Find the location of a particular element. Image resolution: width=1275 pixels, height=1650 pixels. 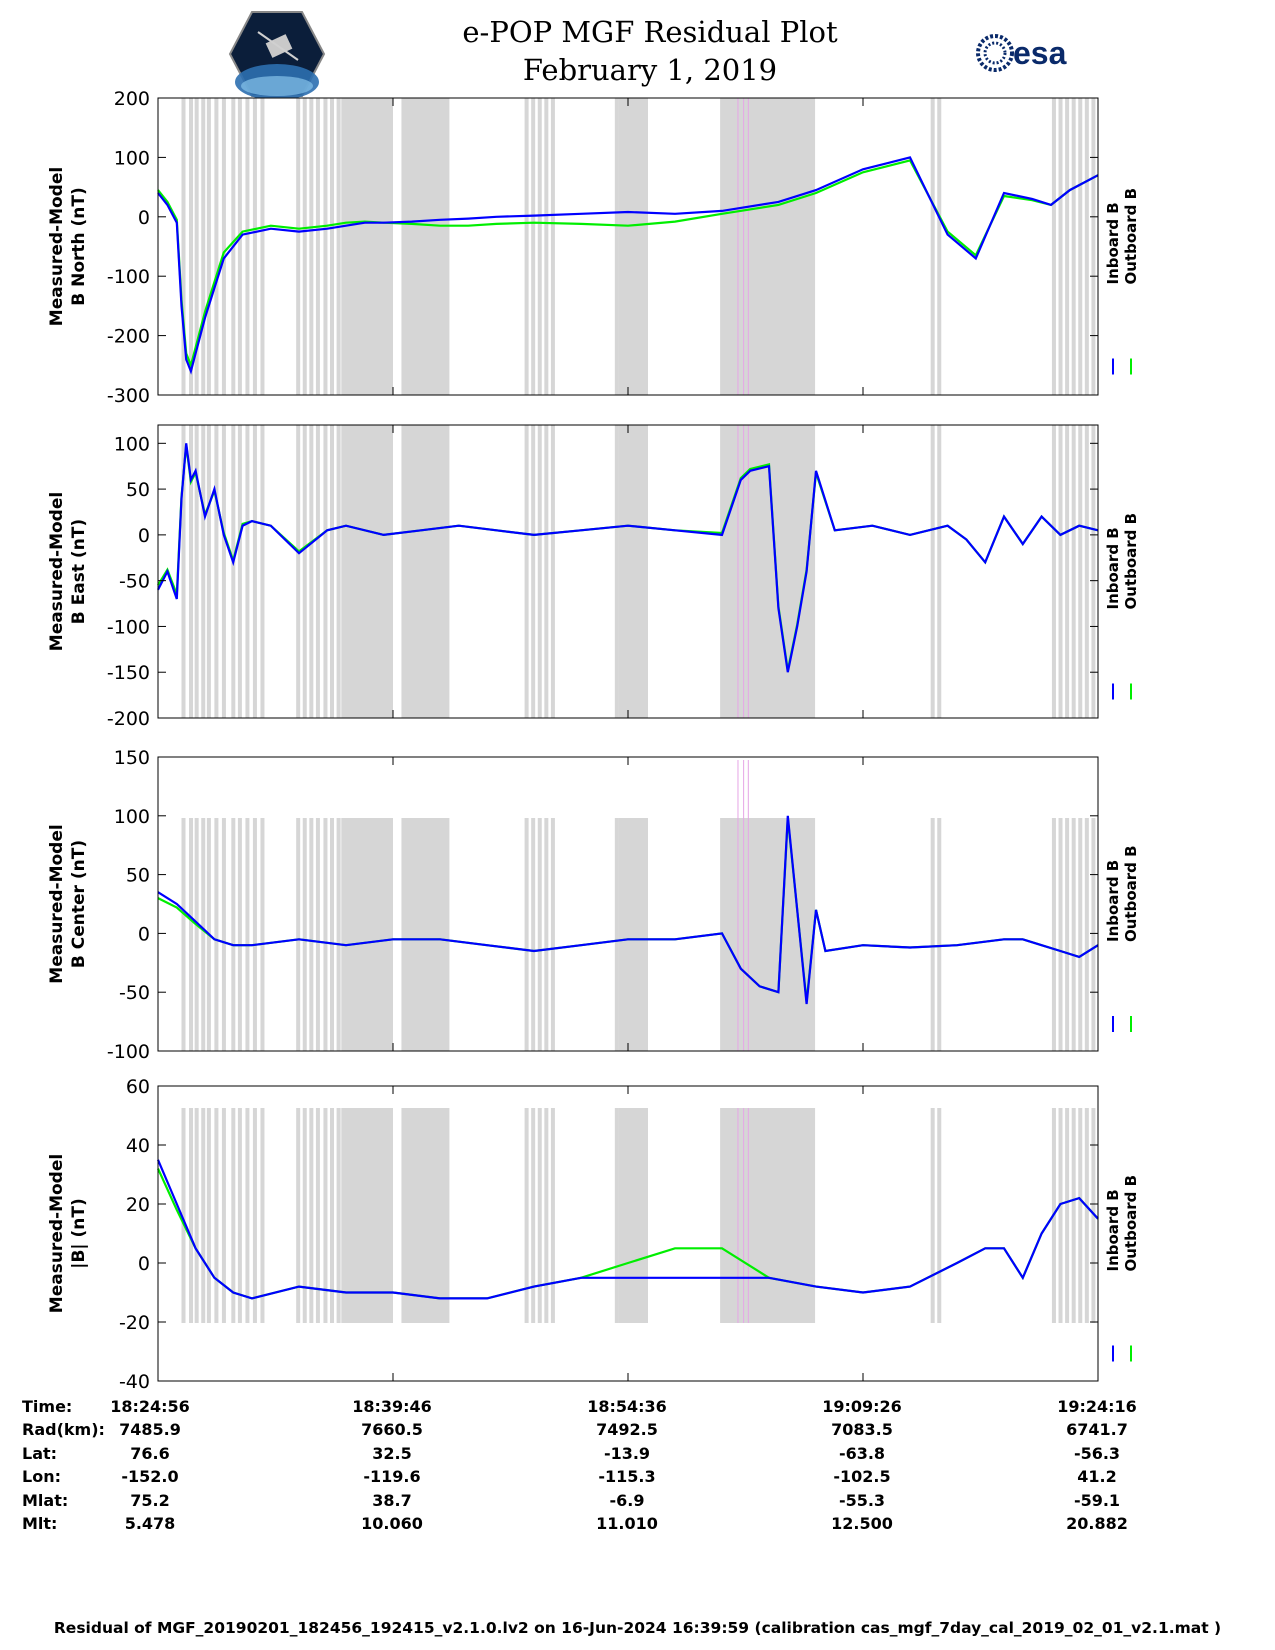

y-axis-label: Measured-Model B Center (nT) is located at coordinates (68, 903).